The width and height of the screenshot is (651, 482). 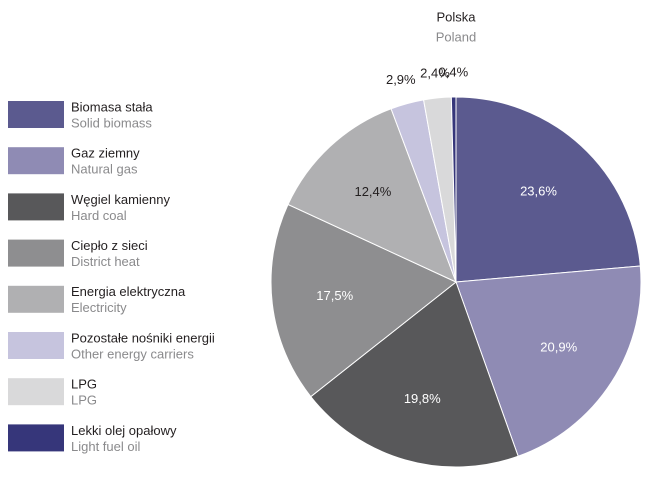 I want to click on legend-label: LPG, so click(x=84, y=384).